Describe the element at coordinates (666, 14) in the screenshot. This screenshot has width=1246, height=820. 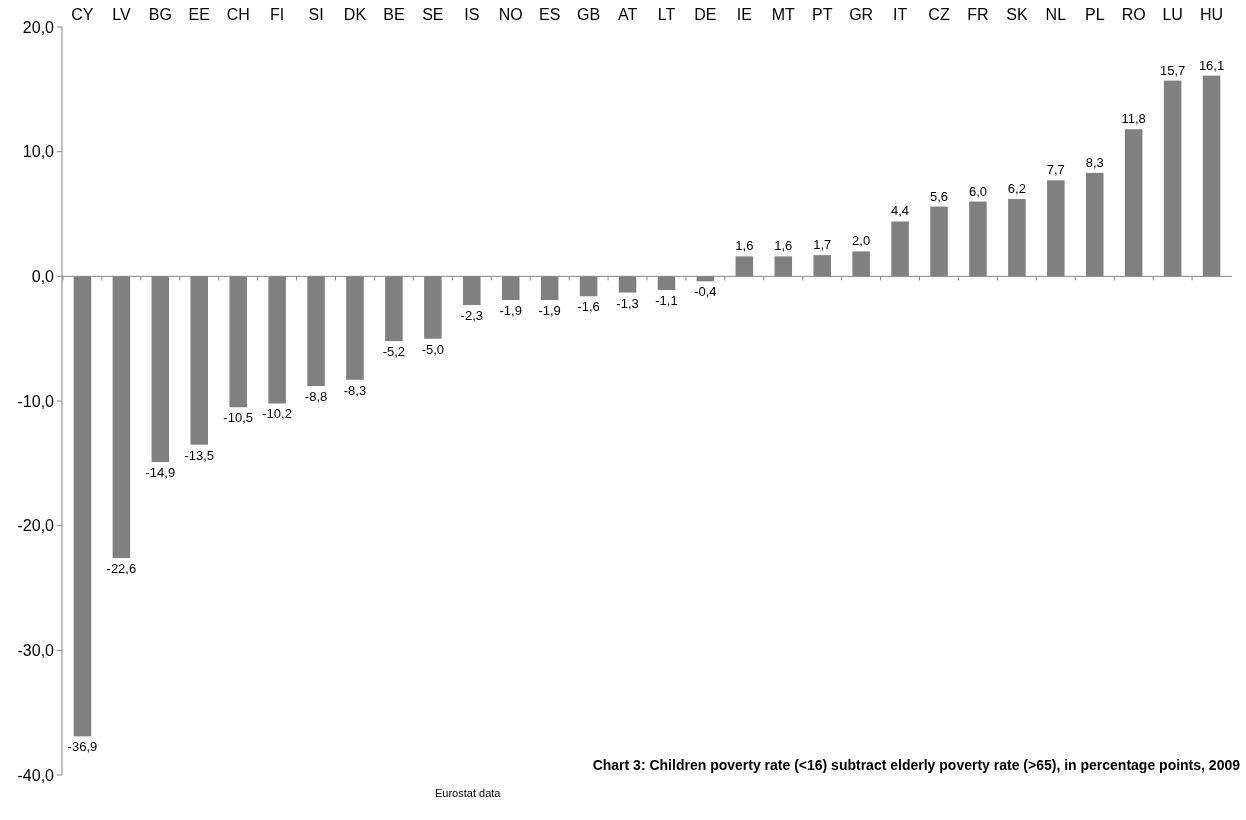
I see `x-tick-label: LT` at that location.